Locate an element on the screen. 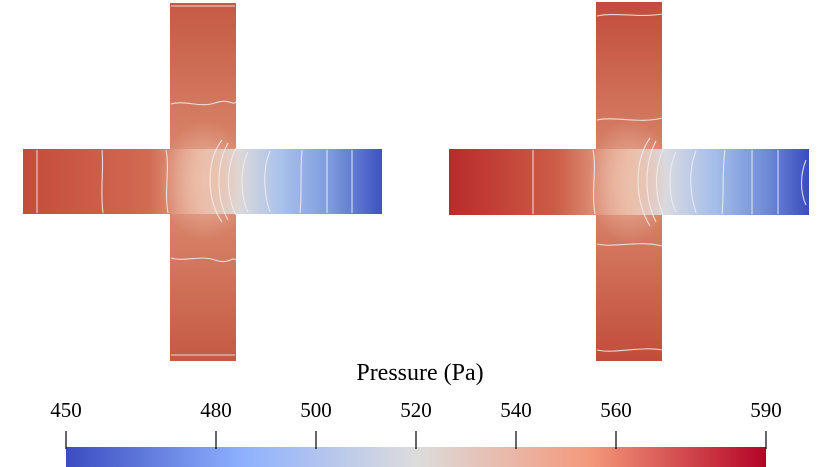 This screenshot has width=830, height=467. colorbar-ticks is located at coordinates (416, 440).